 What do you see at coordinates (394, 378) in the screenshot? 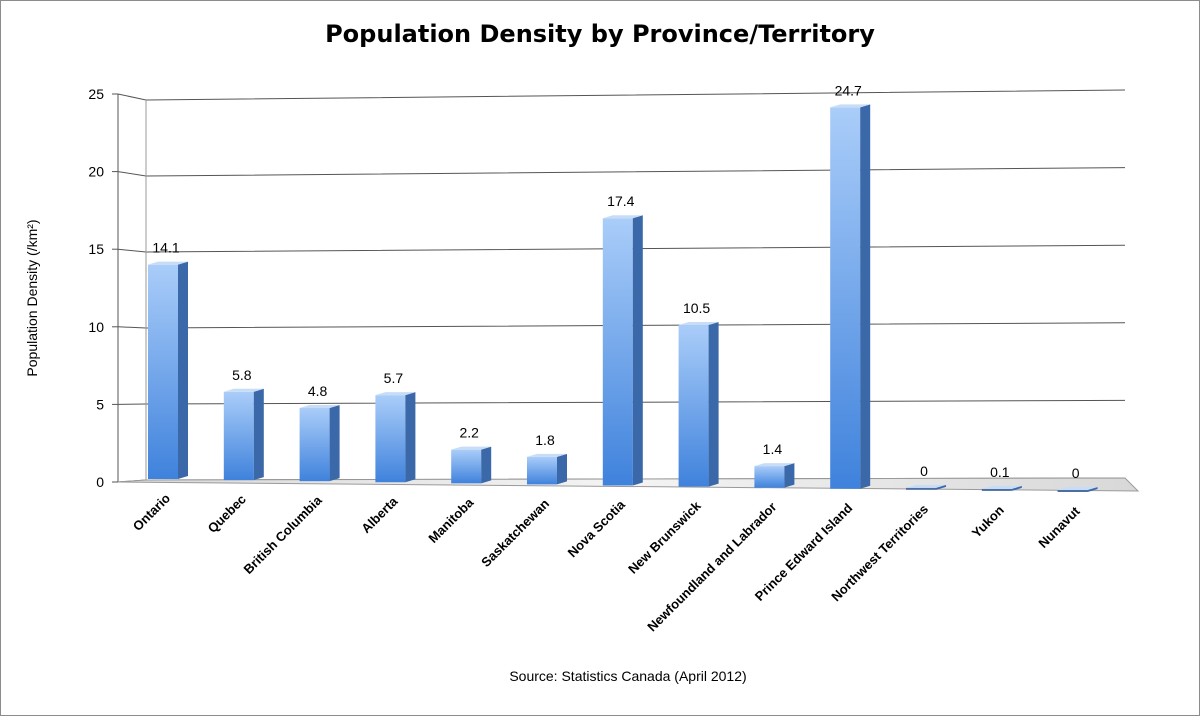
I see `data-label: 5.7` at bounding box center [394, 378].